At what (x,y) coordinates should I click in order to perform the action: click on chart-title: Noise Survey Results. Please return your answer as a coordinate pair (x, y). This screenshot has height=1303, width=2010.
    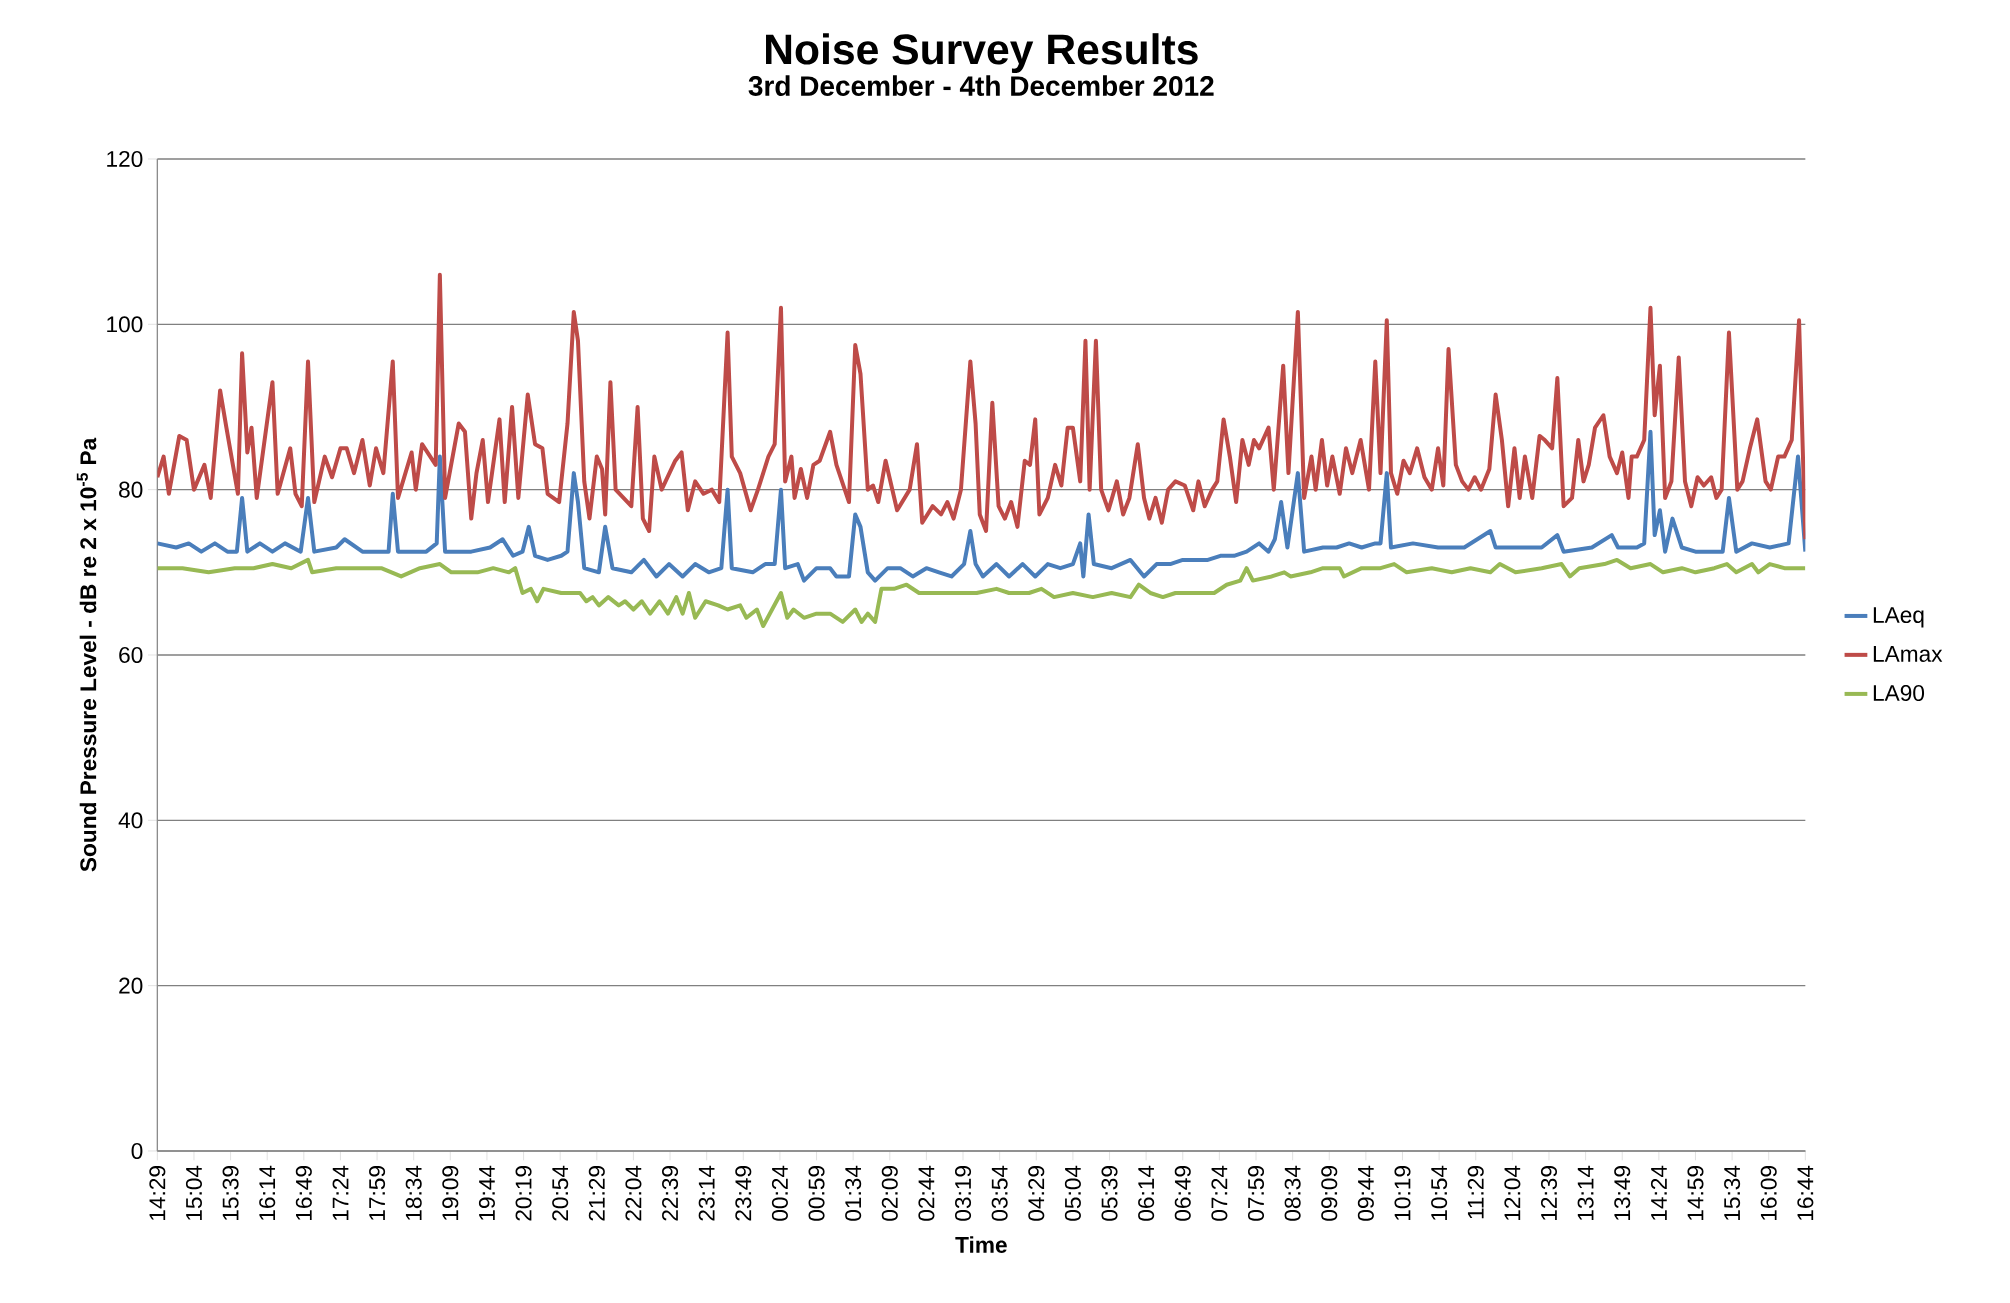
    Looking at the image, I should click on (982, 53).